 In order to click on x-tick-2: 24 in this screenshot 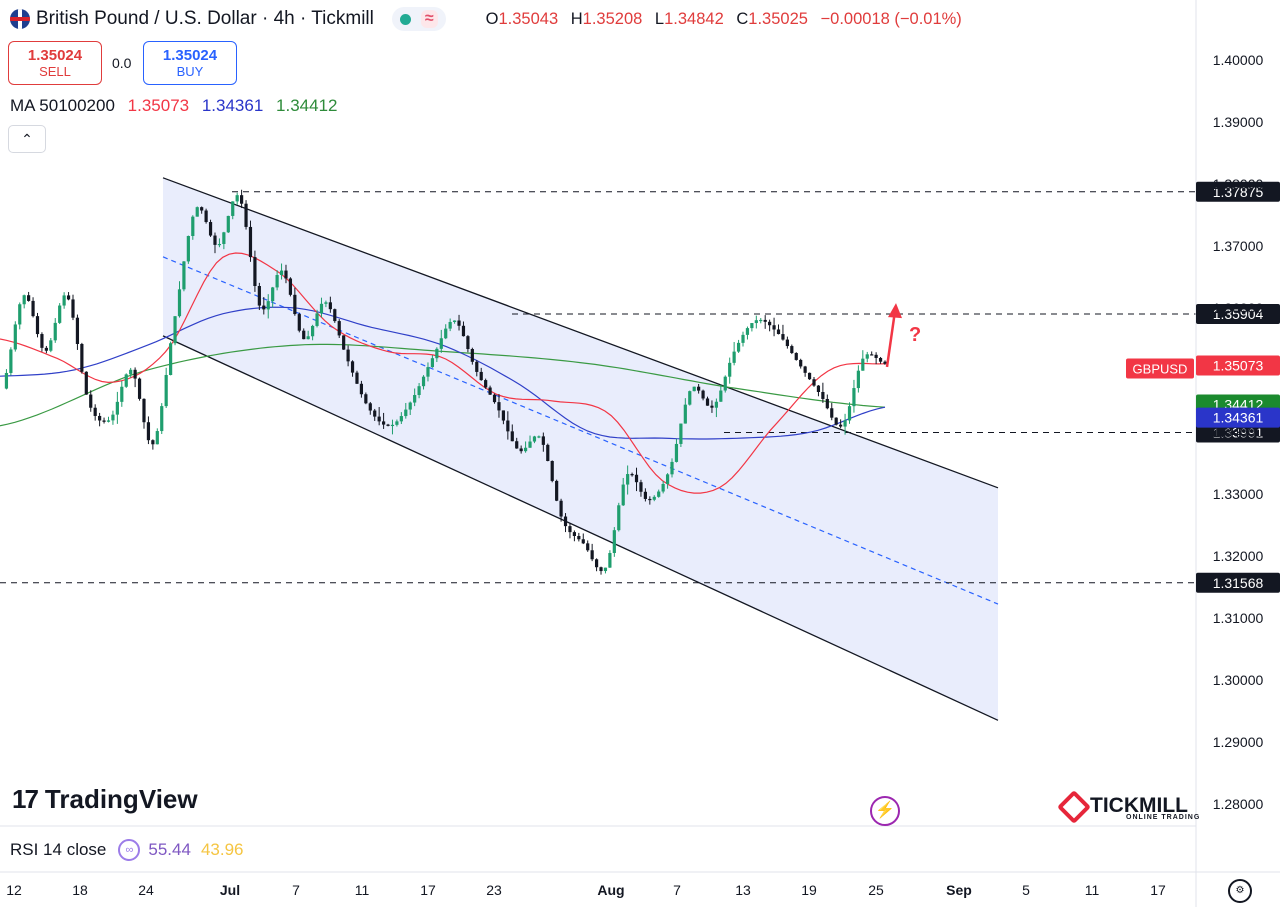, I will do `click(146, 890)`.